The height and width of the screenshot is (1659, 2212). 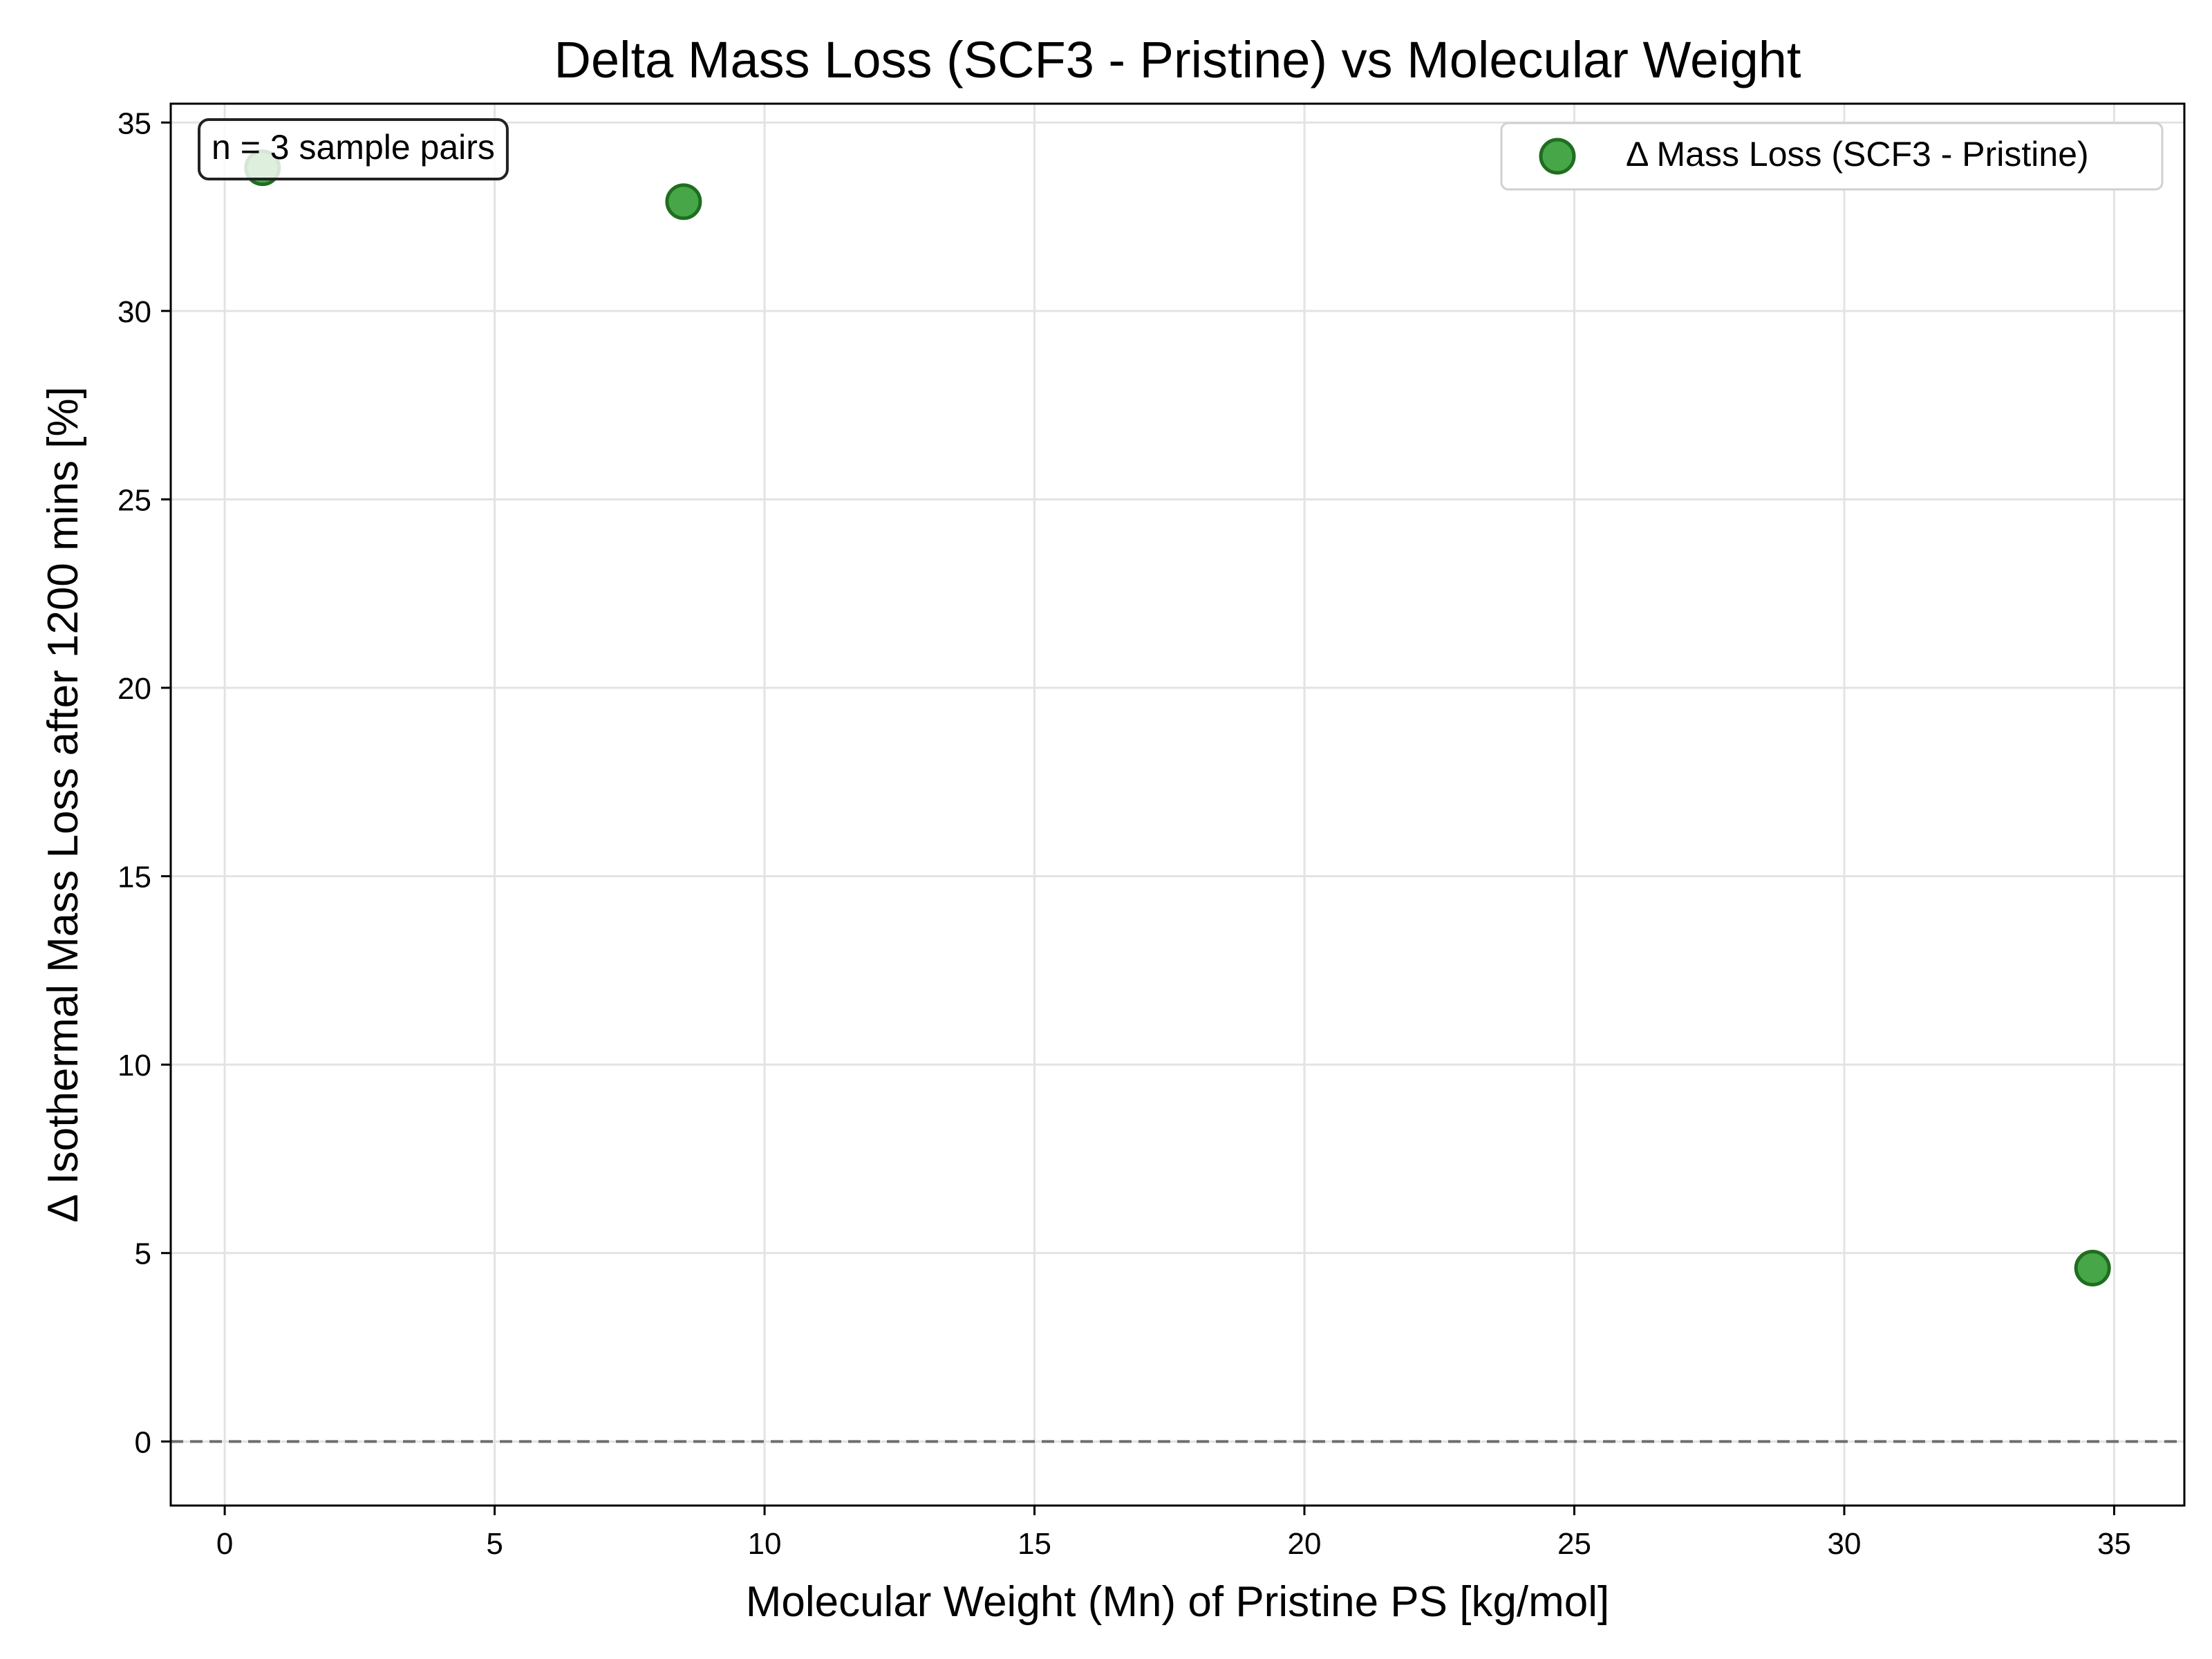 I want to click on legend-box, so click(x=1832, y=156).